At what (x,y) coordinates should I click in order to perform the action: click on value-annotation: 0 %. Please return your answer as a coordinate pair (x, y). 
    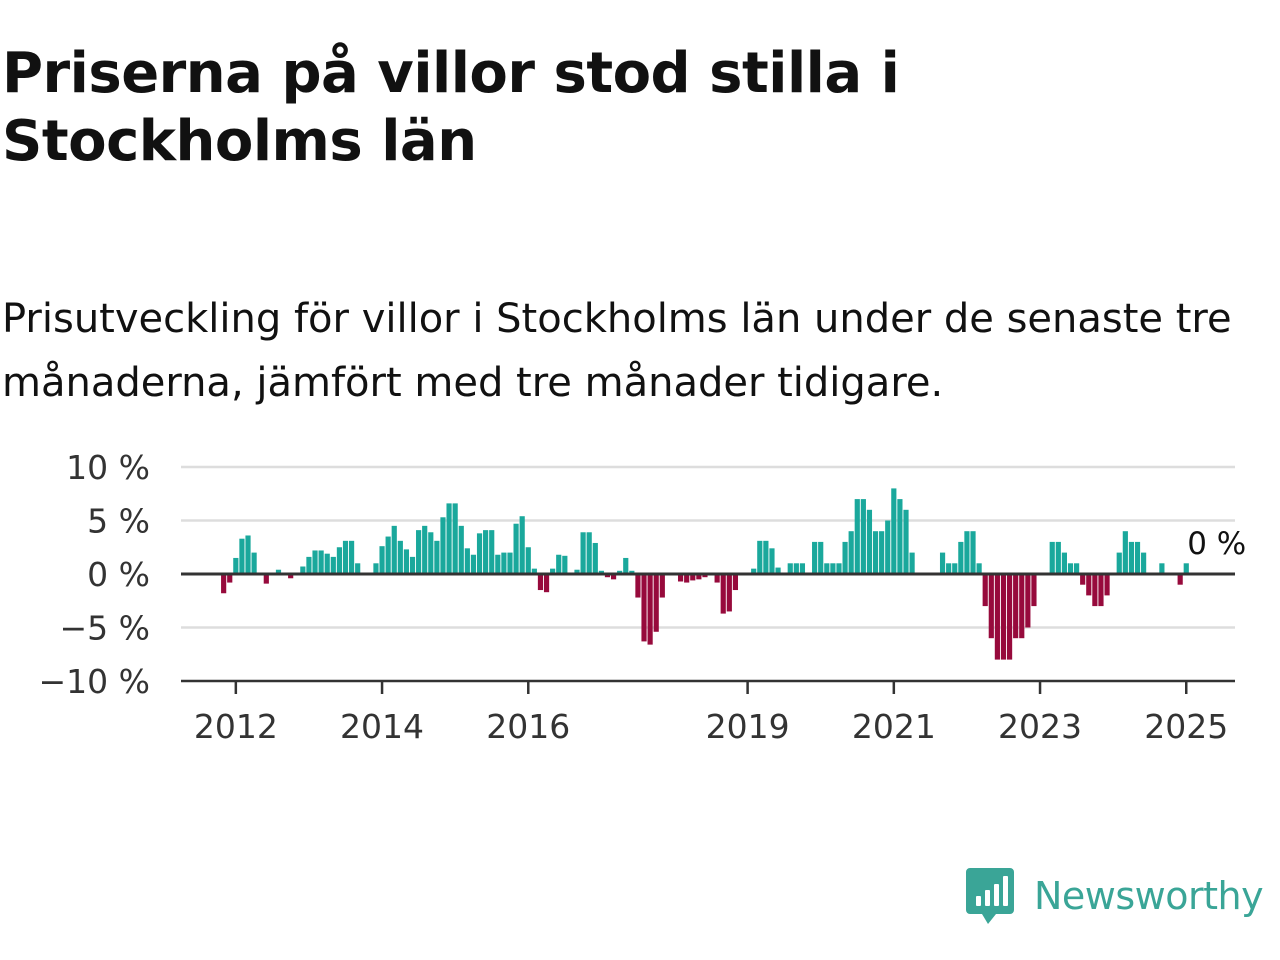
    Looking at the image, I should click on (1216, 544).